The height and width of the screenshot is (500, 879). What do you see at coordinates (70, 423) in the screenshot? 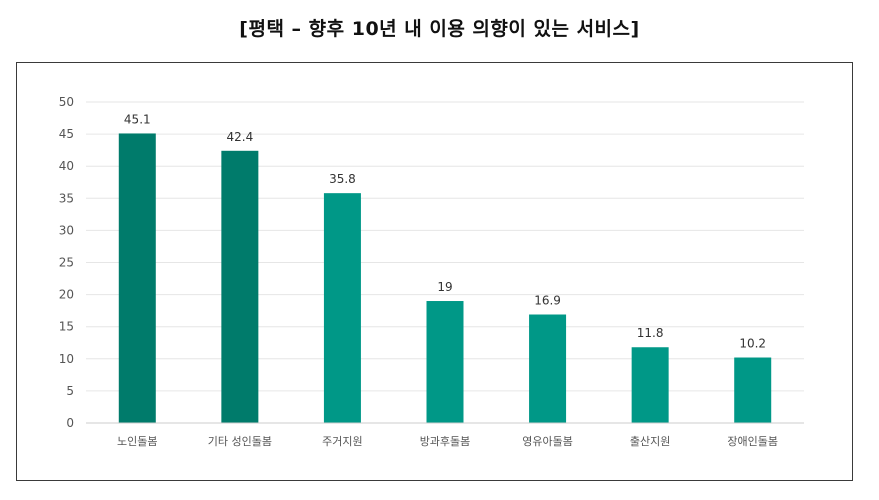
I see `y-tick-label: 0` at bounding box center [70, 423].